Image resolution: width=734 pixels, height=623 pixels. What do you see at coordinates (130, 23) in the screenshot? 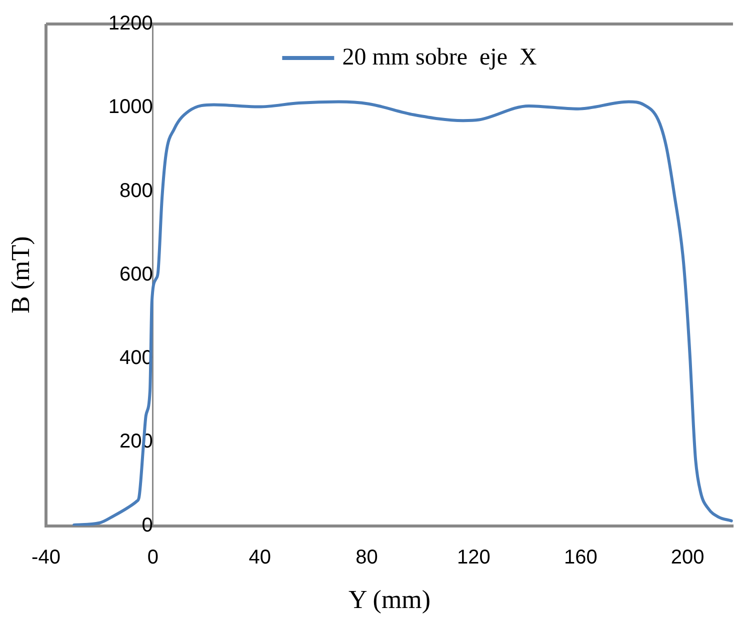
I see `y-tick-label: 1200` at bounding box center [130, 23].